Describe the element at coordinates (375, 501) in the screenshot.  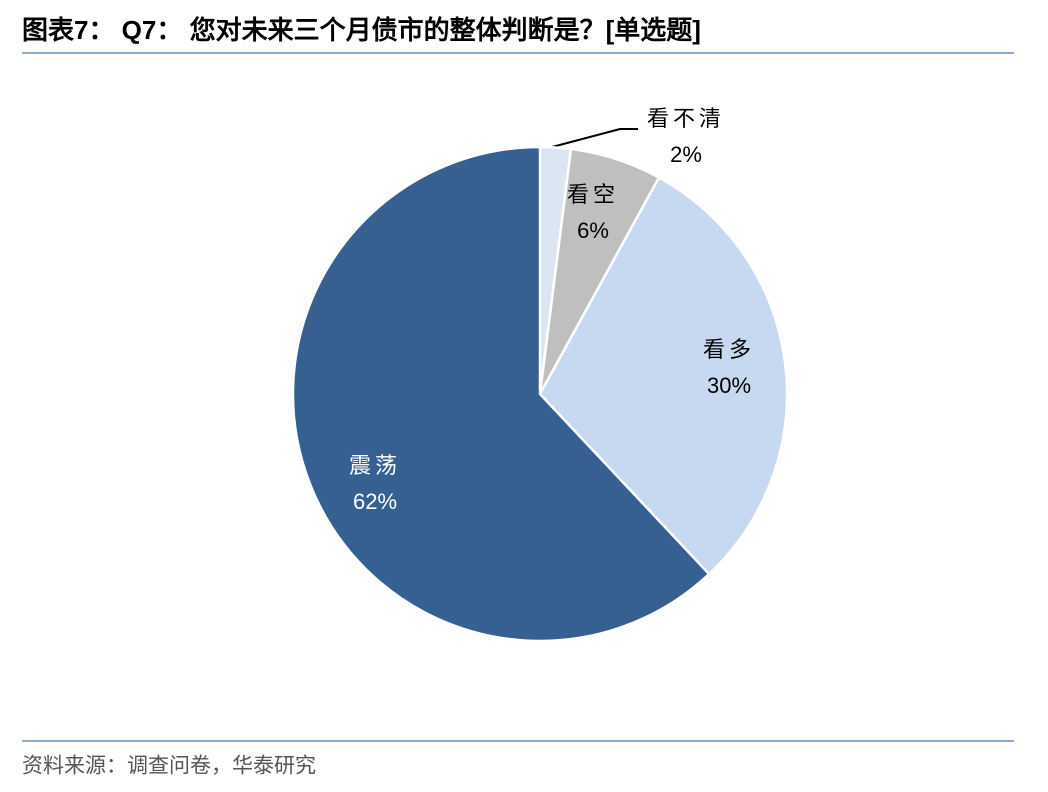
I see `value-label: 62%` at that location.